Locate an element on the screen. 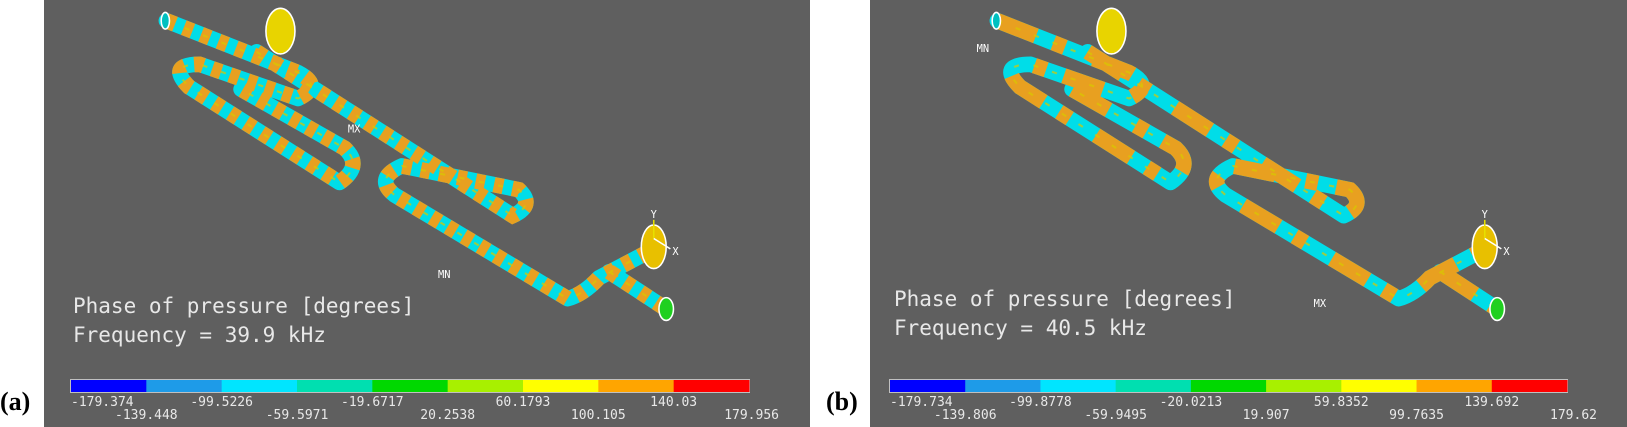 Image resolution: width=1627 pixels, height=427 pixels. colorbar-label: 139.692 is located at coordinates (1491, 402).